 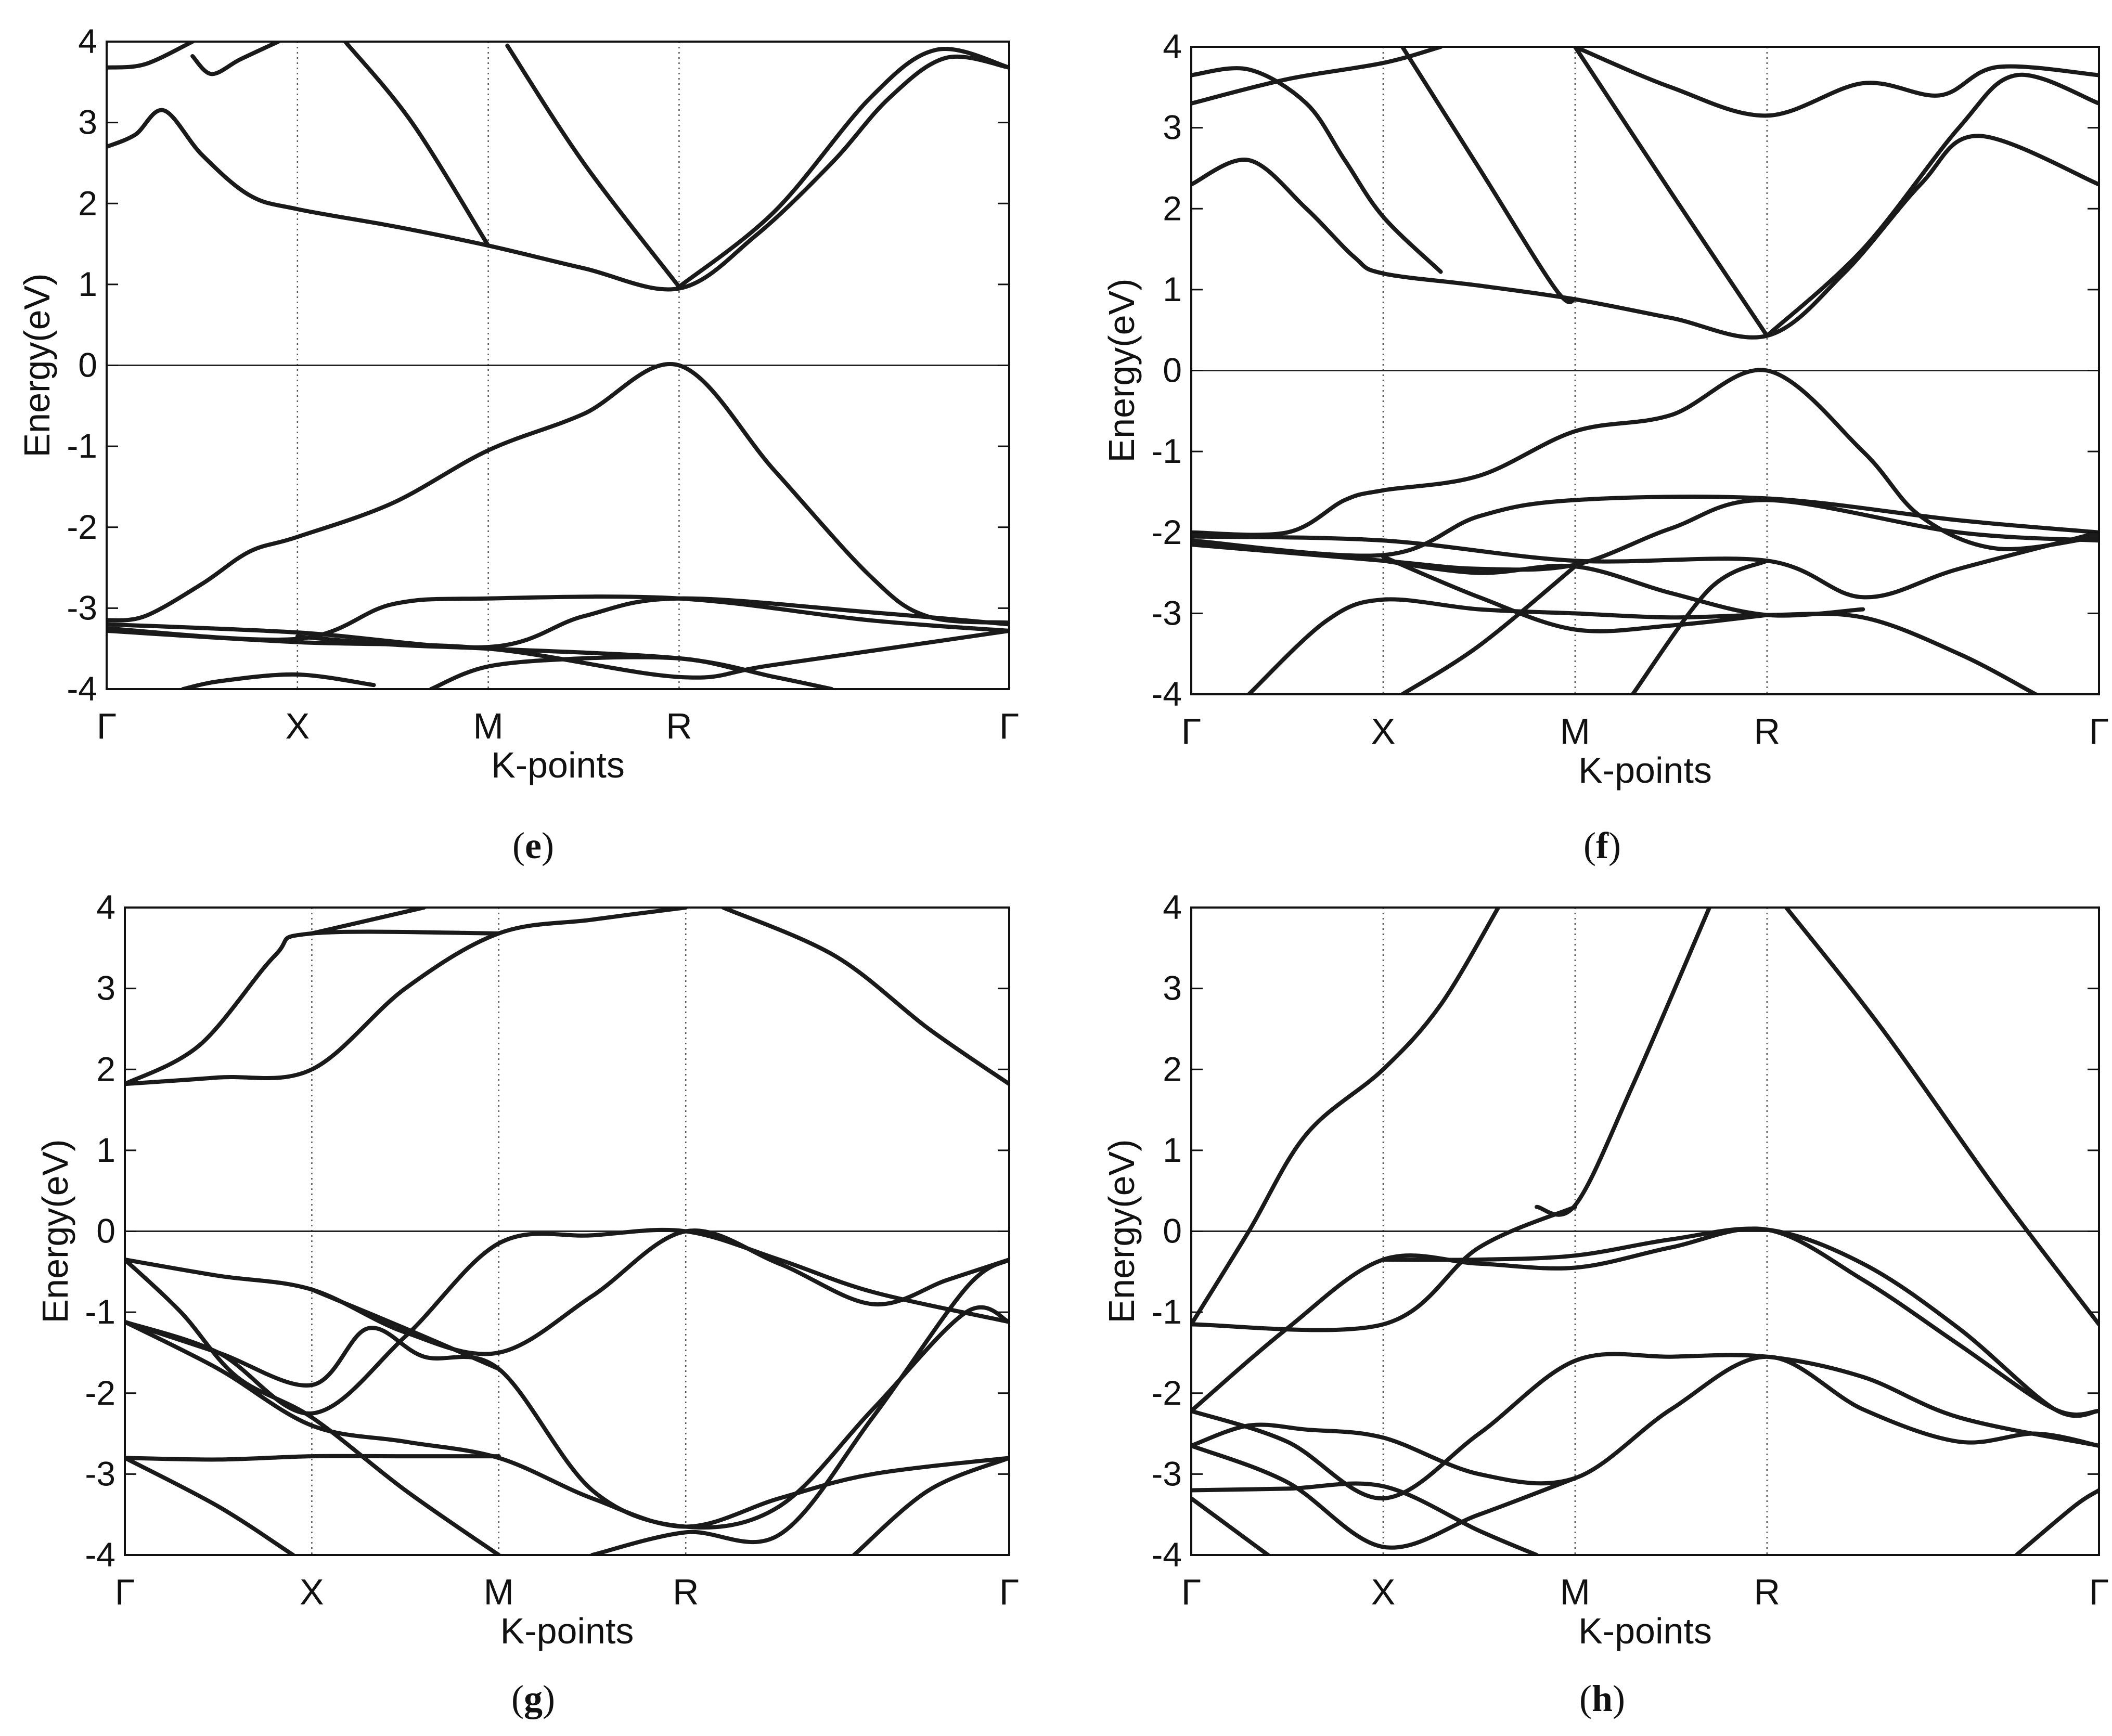 I want to click on caption-letter: e, so click(x=533, y=845).